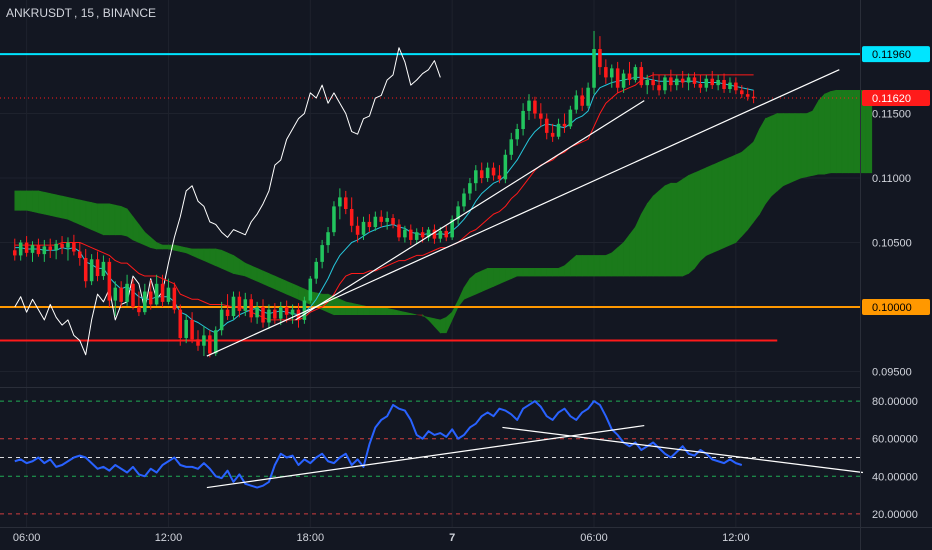 Image resolution: width=932 pixels, height=550 pixels. Describe the element at coordinates (381, 538) in the screenshot. I see `time-axis: 06:00 12:00 18:00 7 06:00 12:00` at that location.